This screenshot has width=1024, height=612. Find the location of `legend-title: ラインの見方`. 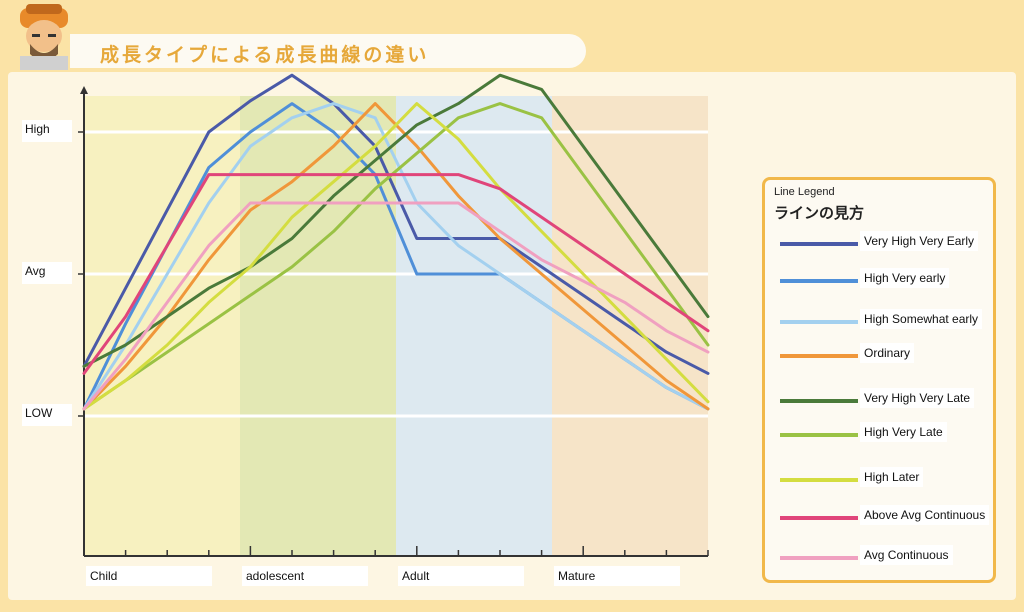

legend-title: ラインの見方 is located at coordinates (819, 213).